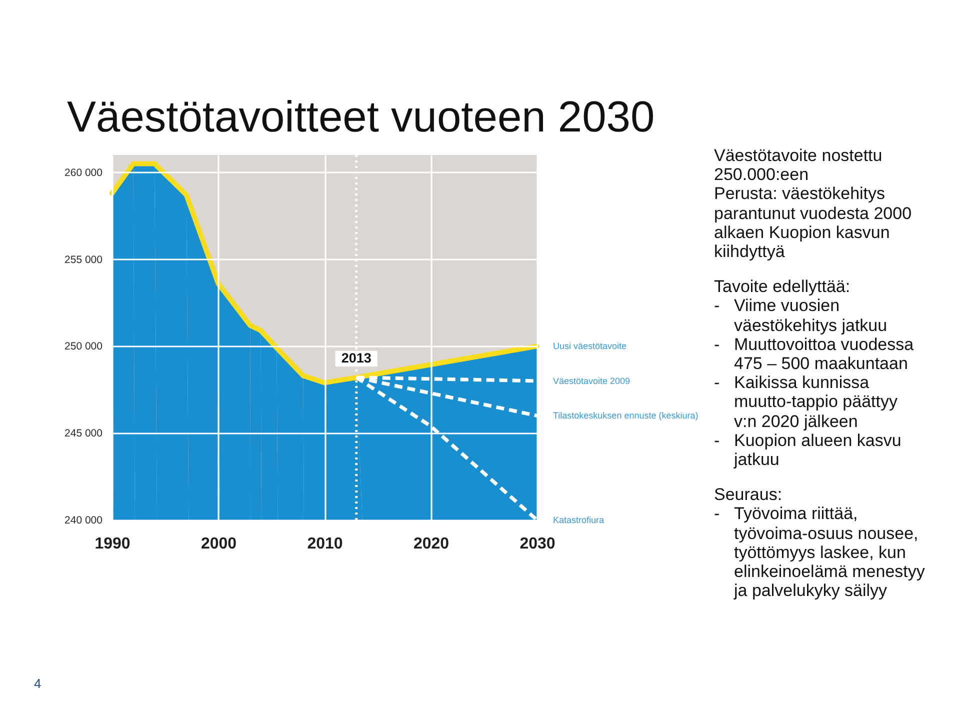 Image resolution: width=960 pixels, height=707 pixels. What do you see at coordinates (83, 172) in the screenshot?
I see `y-tick-label: 260 000` at bounding box center [83, 172].